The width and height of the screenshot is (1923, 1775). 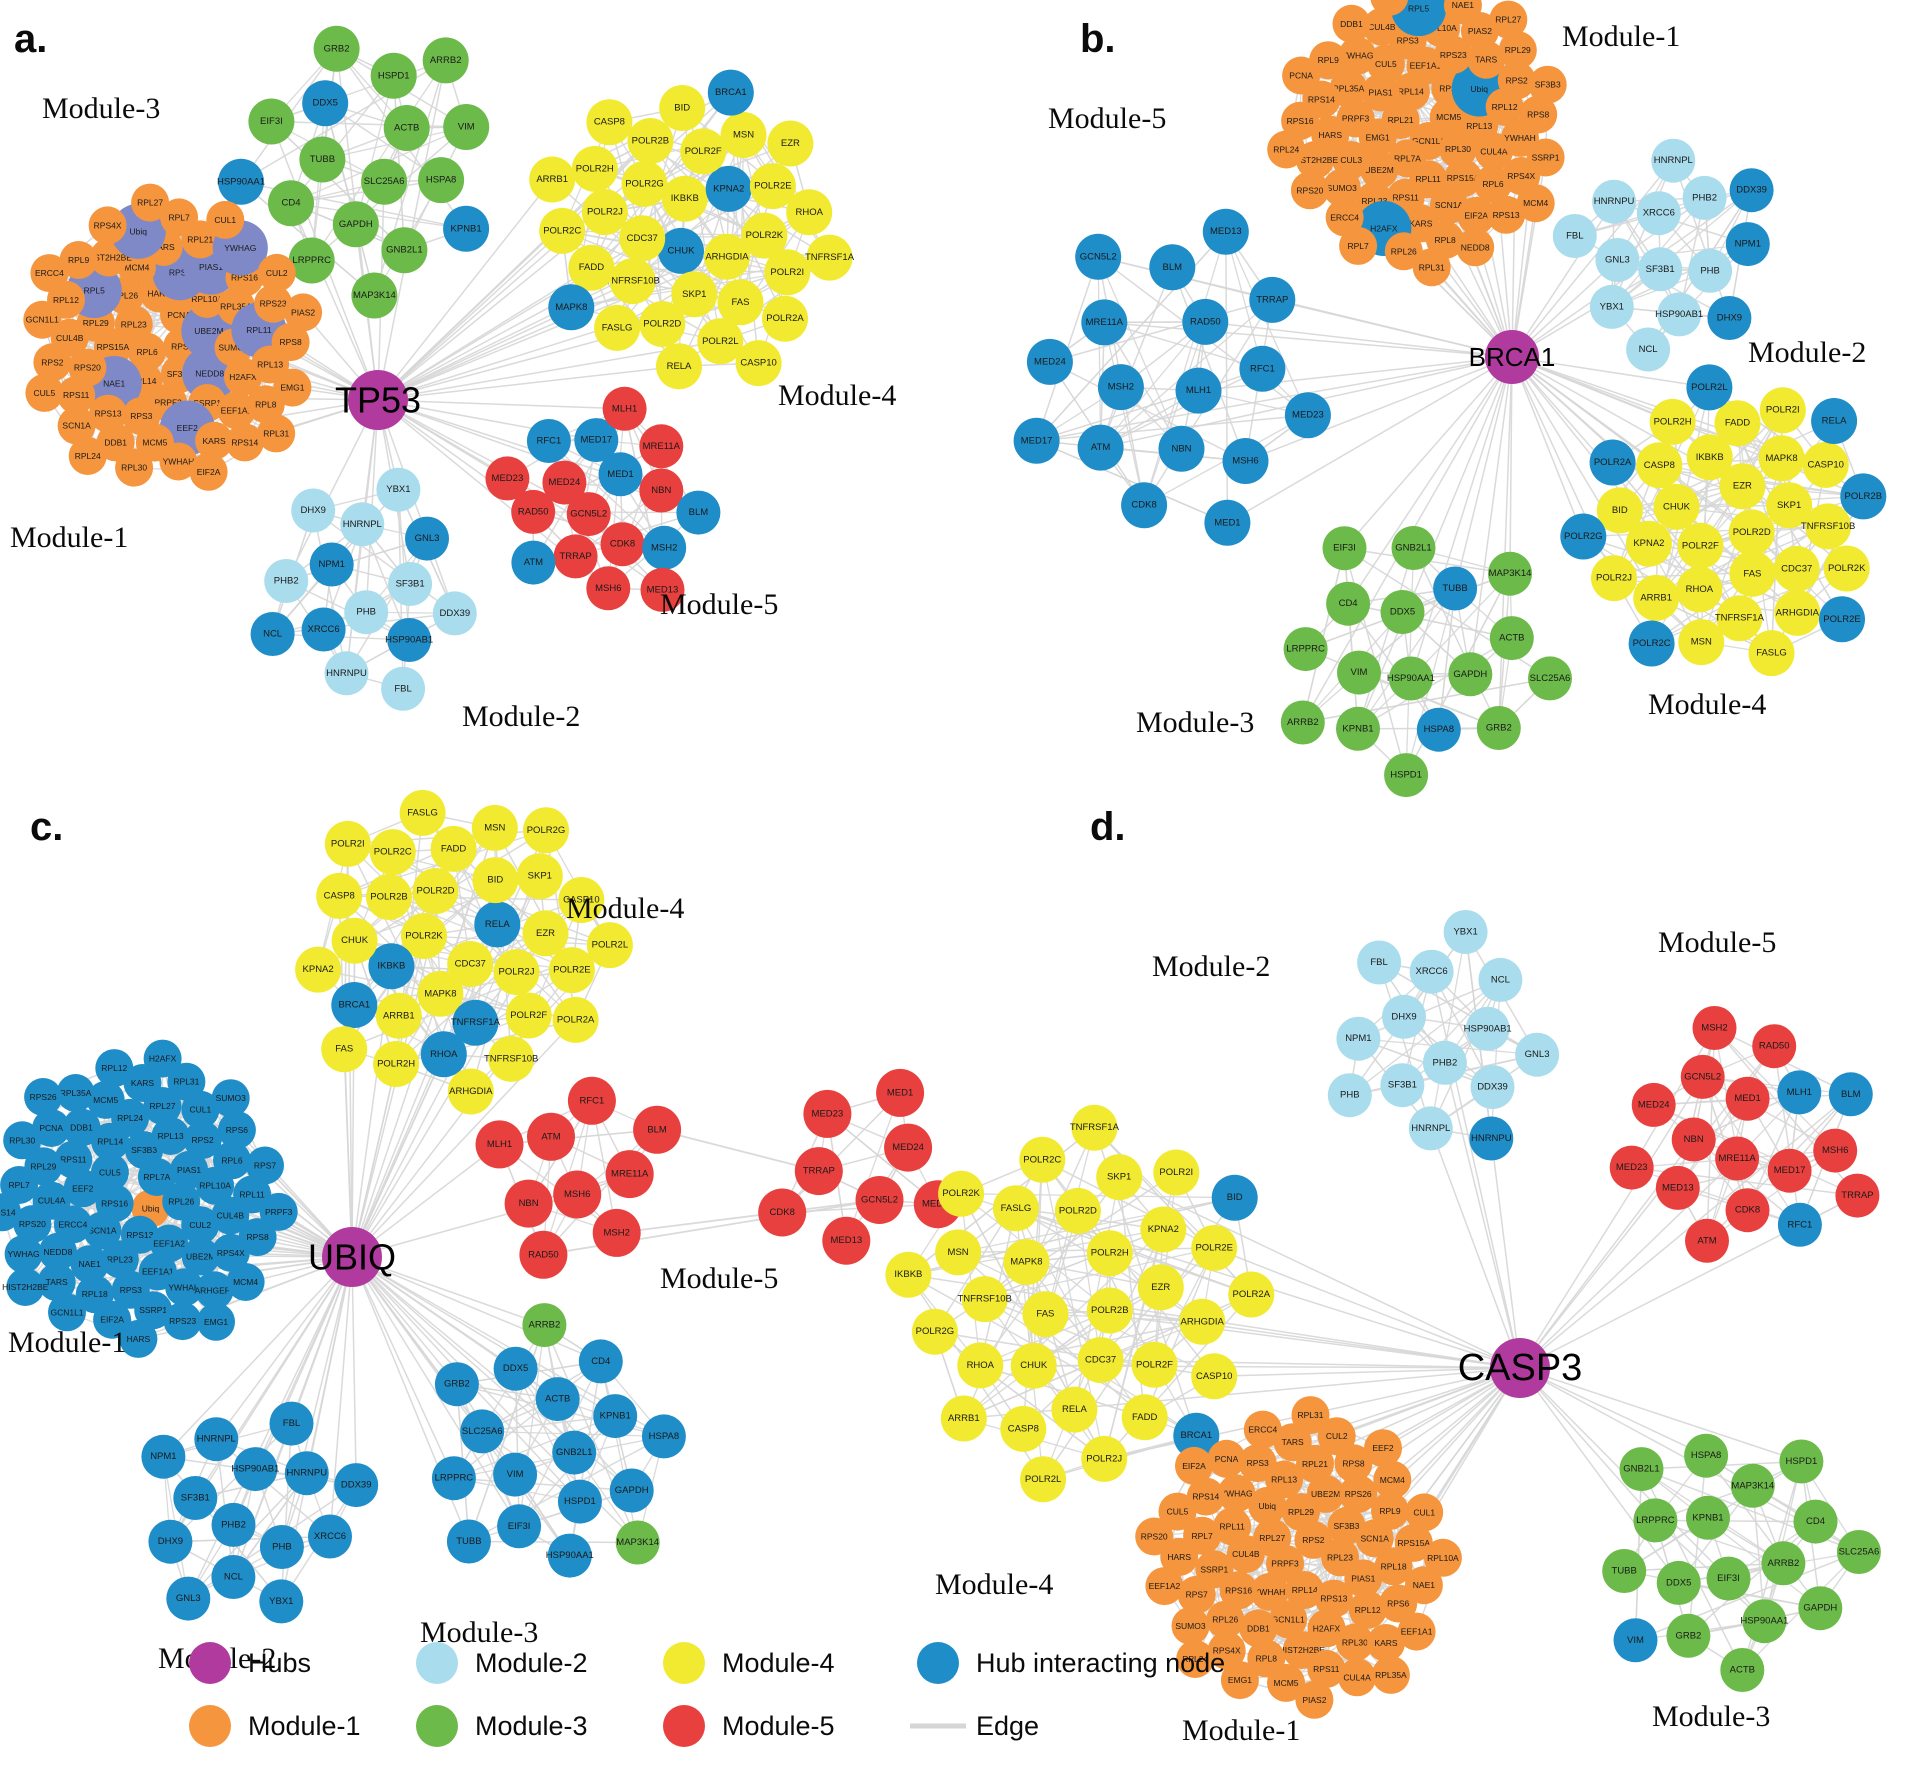 I want to click on node-trrap: TRRAP, so click(x=1272, y=299).